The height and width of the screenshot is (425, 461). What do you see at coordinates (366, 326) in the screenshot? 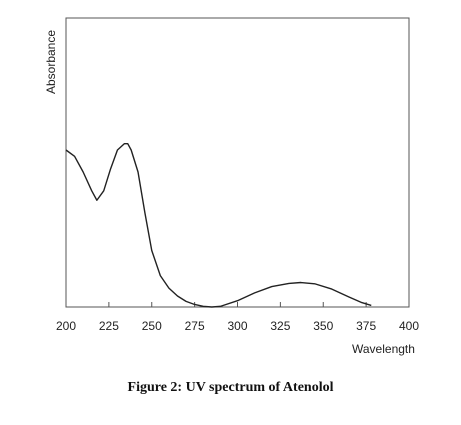
I see `x-tick-label-375: 375` at bounding box center [366, 326].